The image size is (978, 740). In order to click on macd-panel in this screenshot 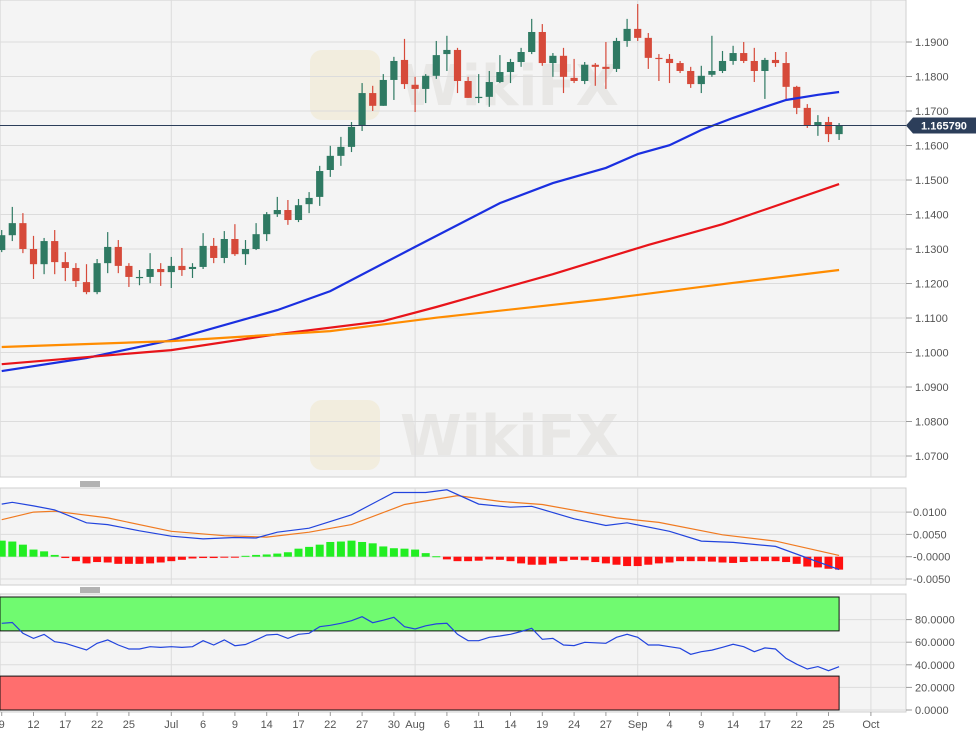, I will do `click(422, 530)`.